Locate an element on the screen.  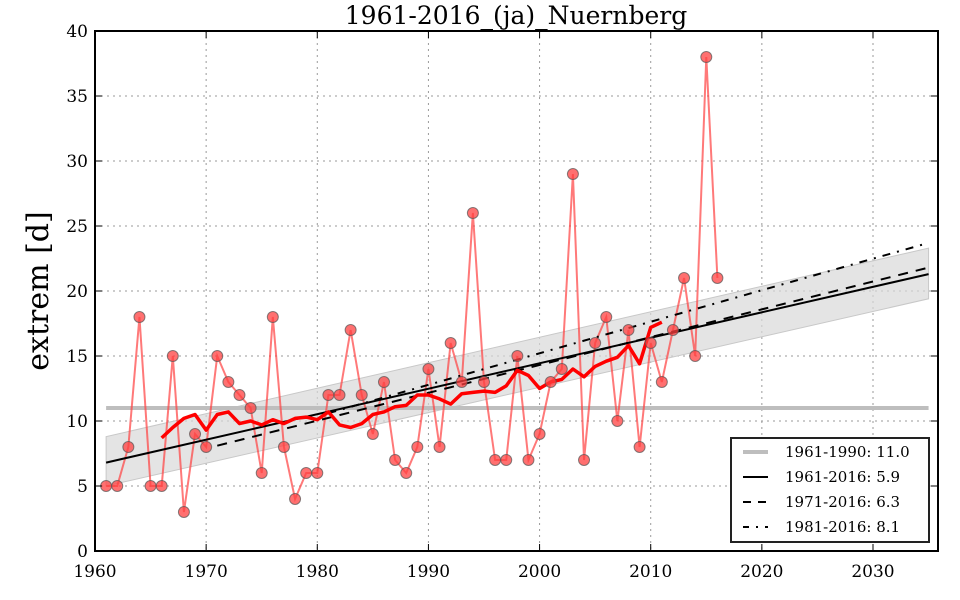
legend-box is located at coordinates (830, 490).